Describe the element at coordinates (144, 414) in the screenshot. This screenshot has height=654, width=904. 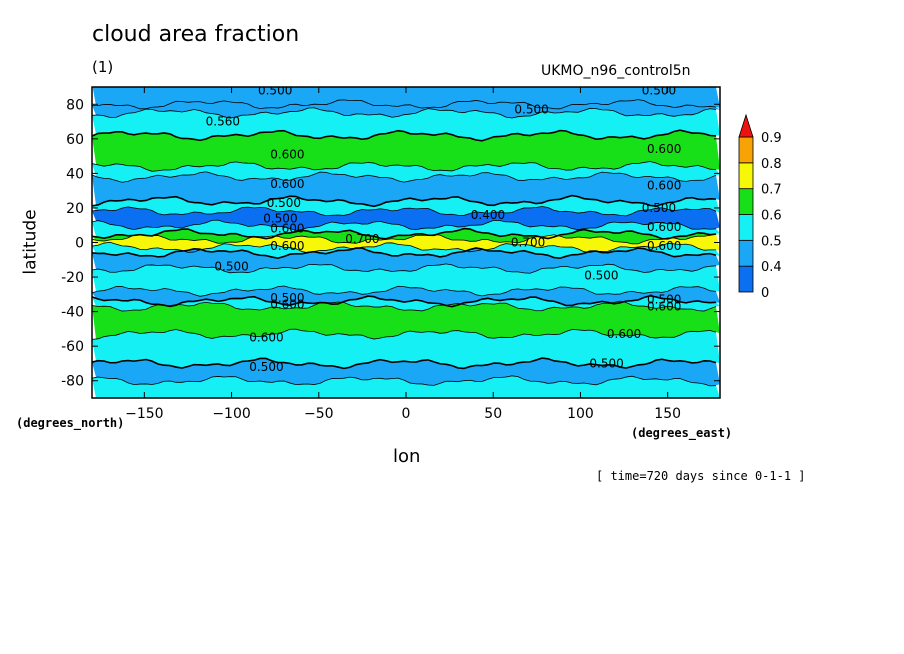
I see `x-tick-label: −150` at that location.